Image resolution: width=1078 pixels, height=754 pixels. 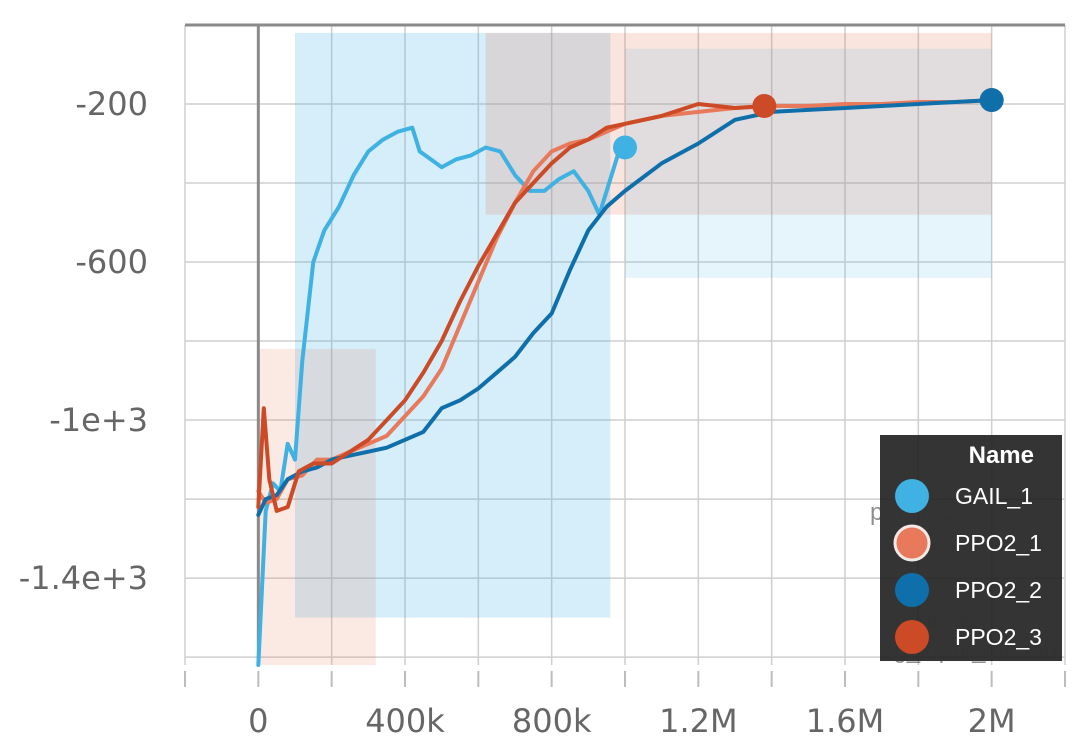 What do you see at coordinates (258, 721) in the screenshot?
I see `x-tick-label: 0` at bounding box center [258, 721].